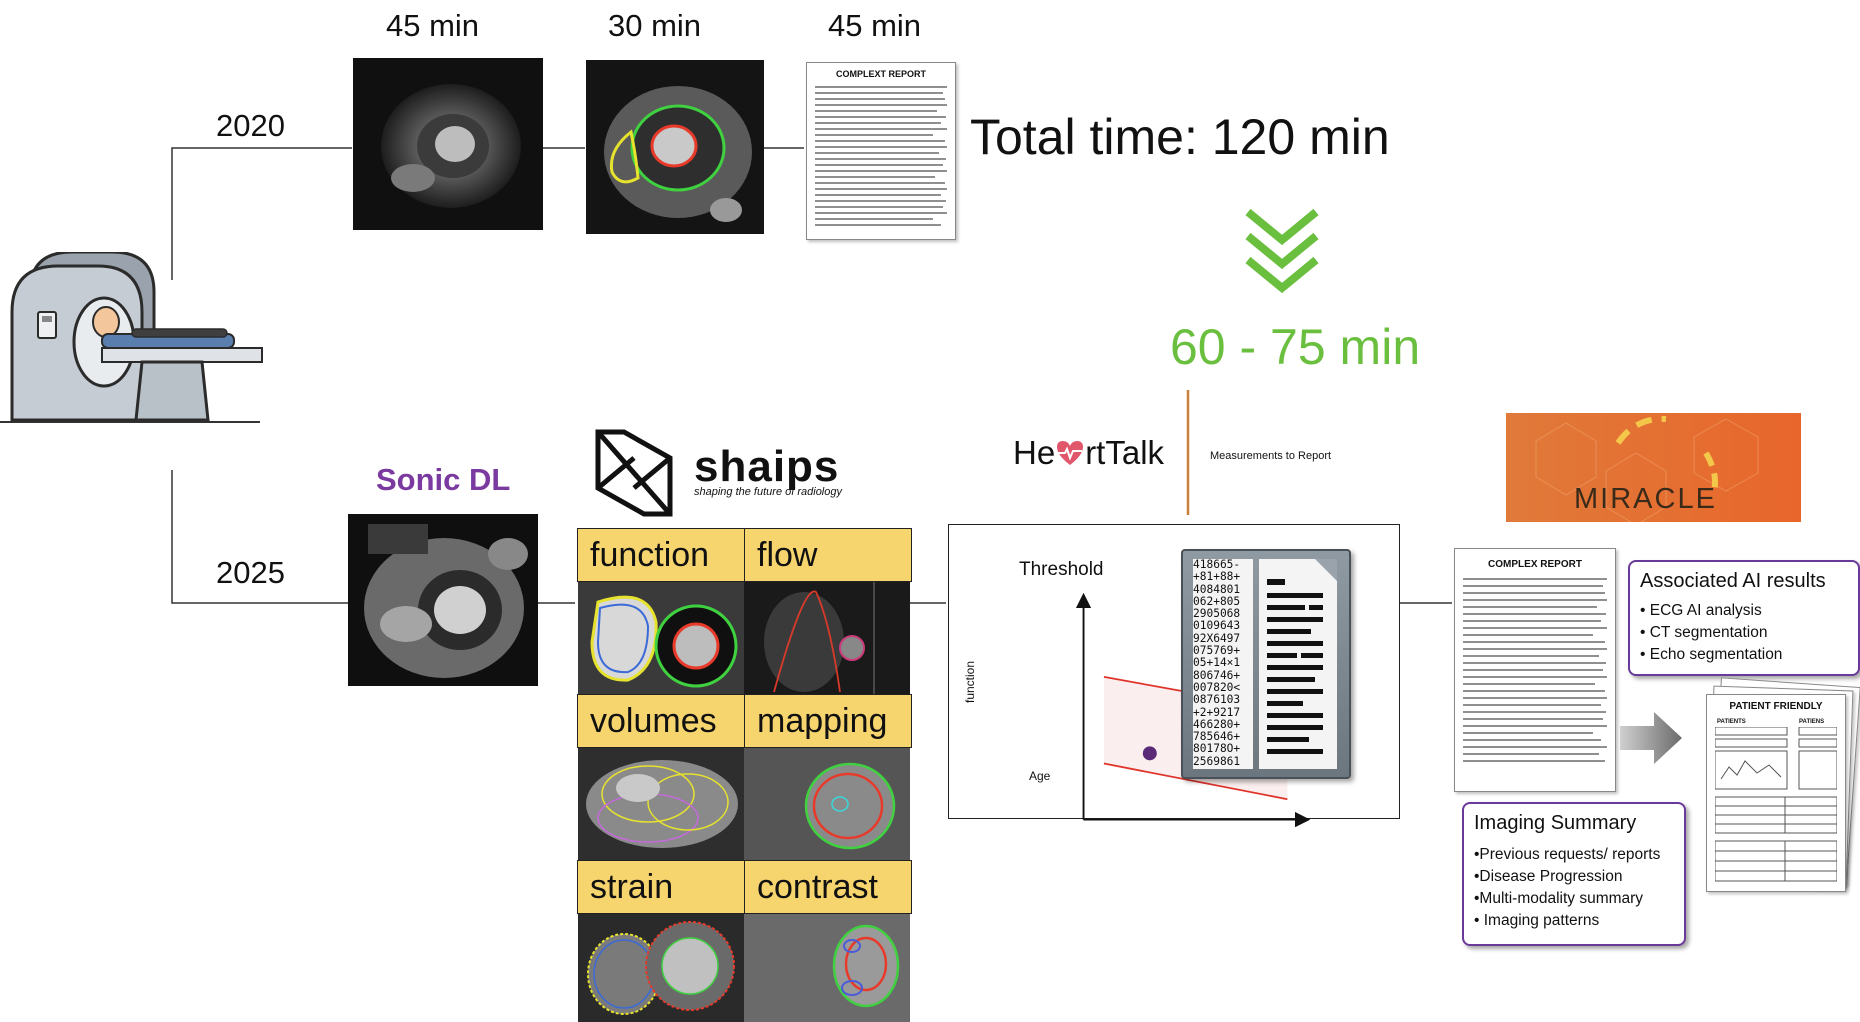  I want to click on year-2025-label: 2025, so click(250, 572).